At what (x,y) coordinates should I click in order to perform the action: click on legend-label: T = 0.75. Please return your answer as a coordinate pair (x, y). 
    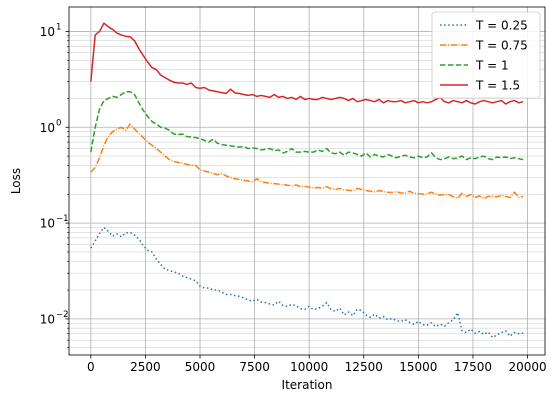
    Looking at the image, I should click on (501, 46).